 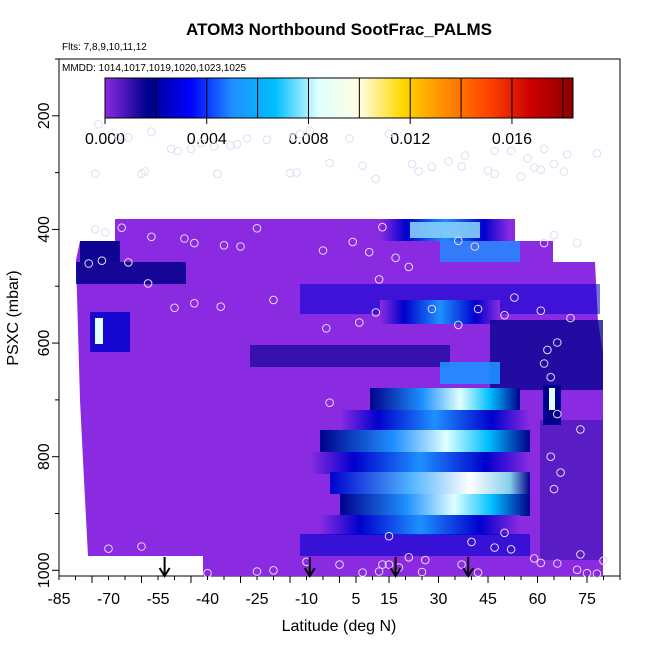 I want to click on x-tick-label: 15, so click(x=389, y=599).